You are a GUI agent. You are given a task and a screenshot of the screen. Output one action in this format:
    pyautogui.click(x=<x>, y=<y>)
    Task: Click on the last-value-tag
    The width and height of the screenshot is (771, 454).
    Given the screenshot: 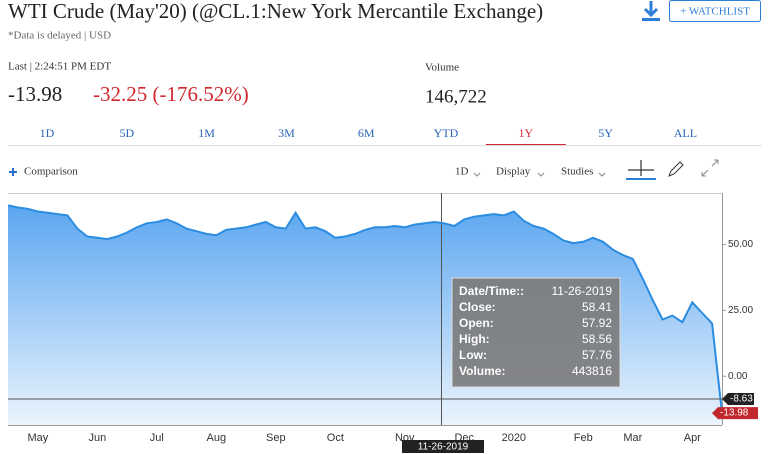 What is the action you would take?
    pyautogui.click(x=735, y=413)
    